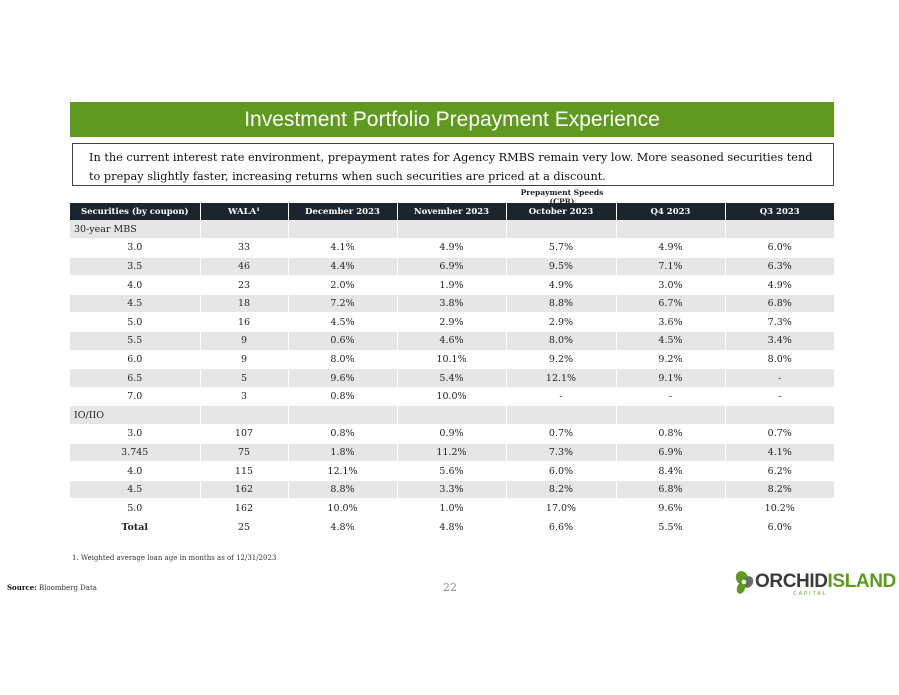 This screenshot has width=899, height=695. Describe the element at coordinates (560, 471) in the screenshot. I see `value-cell: 6.0%` at that location.